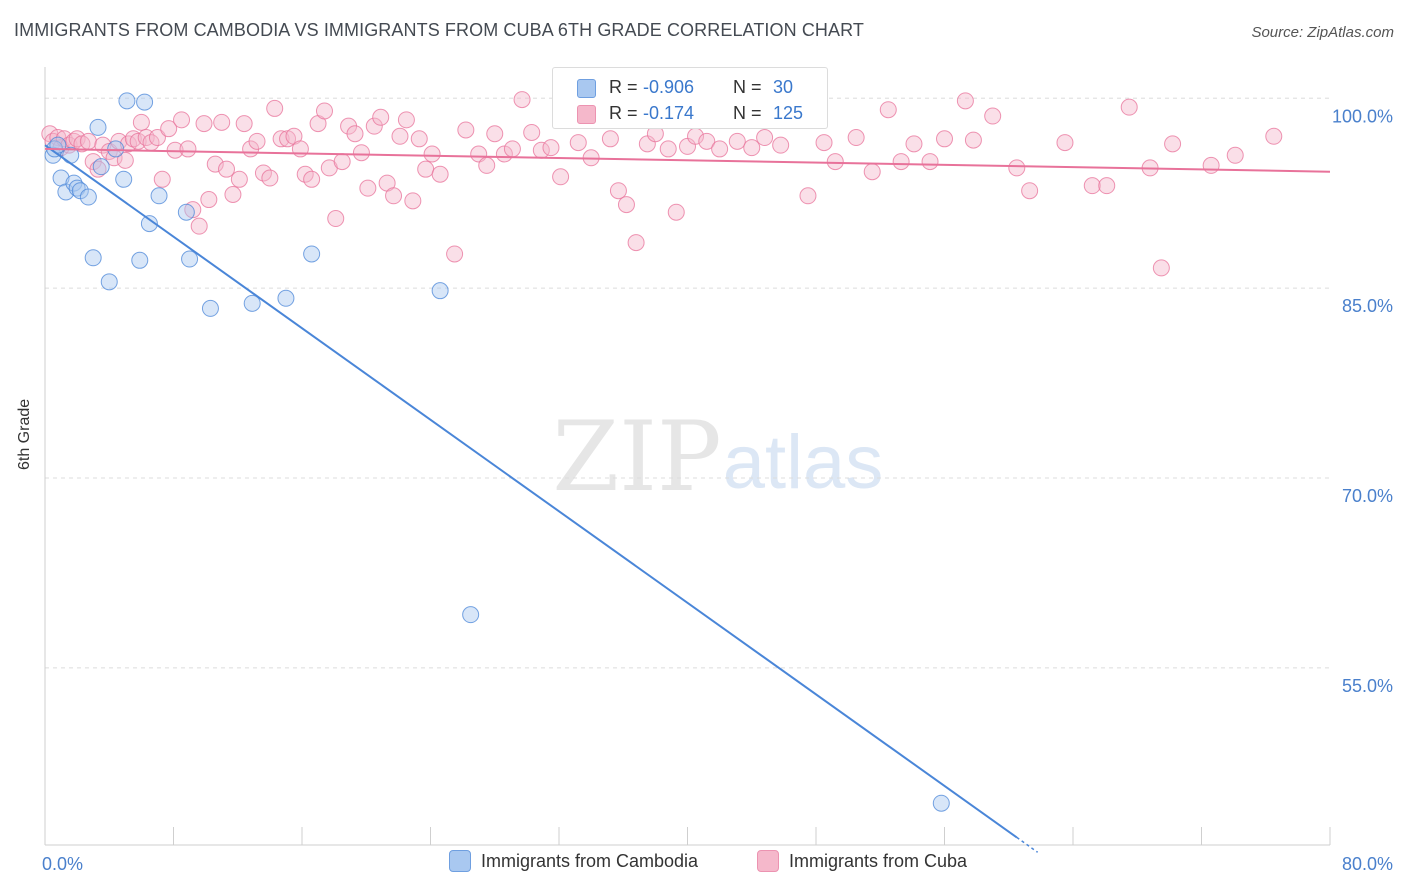 Image resolution: width=1406 pixels, height=892 pixels. Describe the element at coordinates (586, 114) in the screenshot. I see `stats-swatch-cuba` at that location.